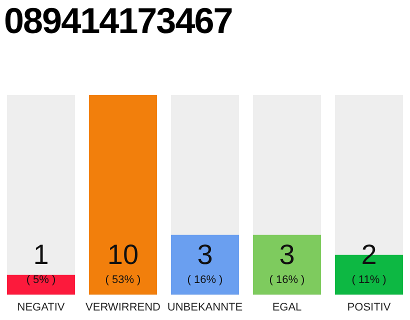  What do you see at coordinates (205, 307) in the screenshot?
I see `x-tick-label: UNBEKANNTE` at bounding box center [205, 307].